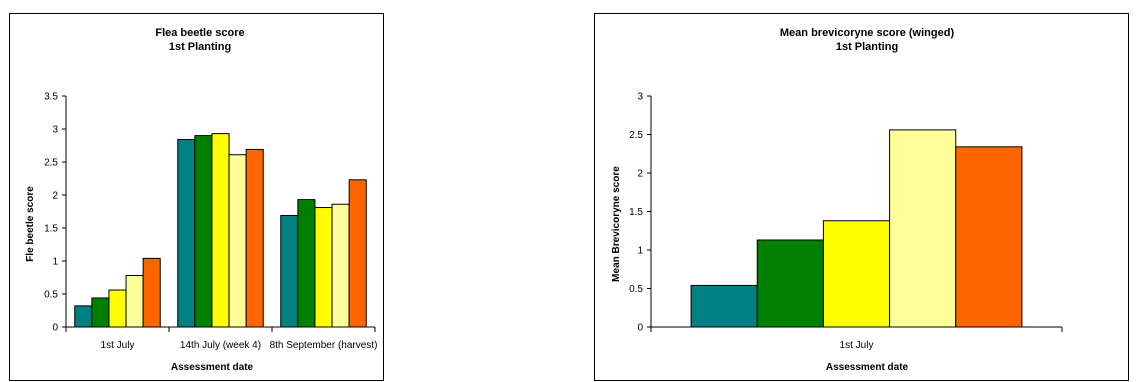 This screenshot has width=1138, height=382. Describe the element at coordinates (220, 345) in the screenshot. I see `x-tick-label: 14th July (week 4)` at that location.